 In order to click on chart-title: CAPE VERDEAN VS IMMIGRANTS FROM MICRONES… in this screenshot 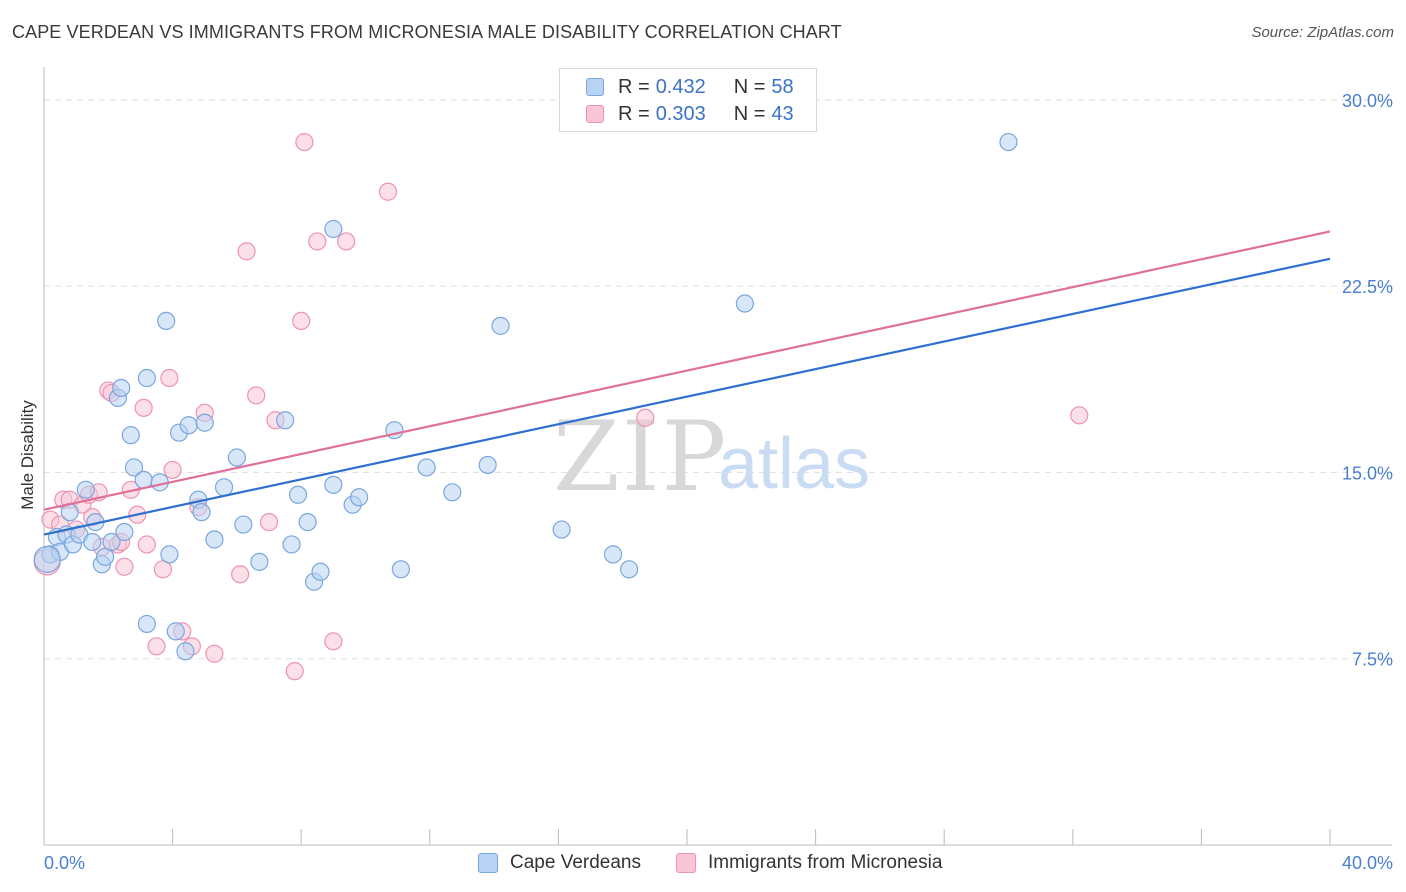, I will do `click(427, 32)`.